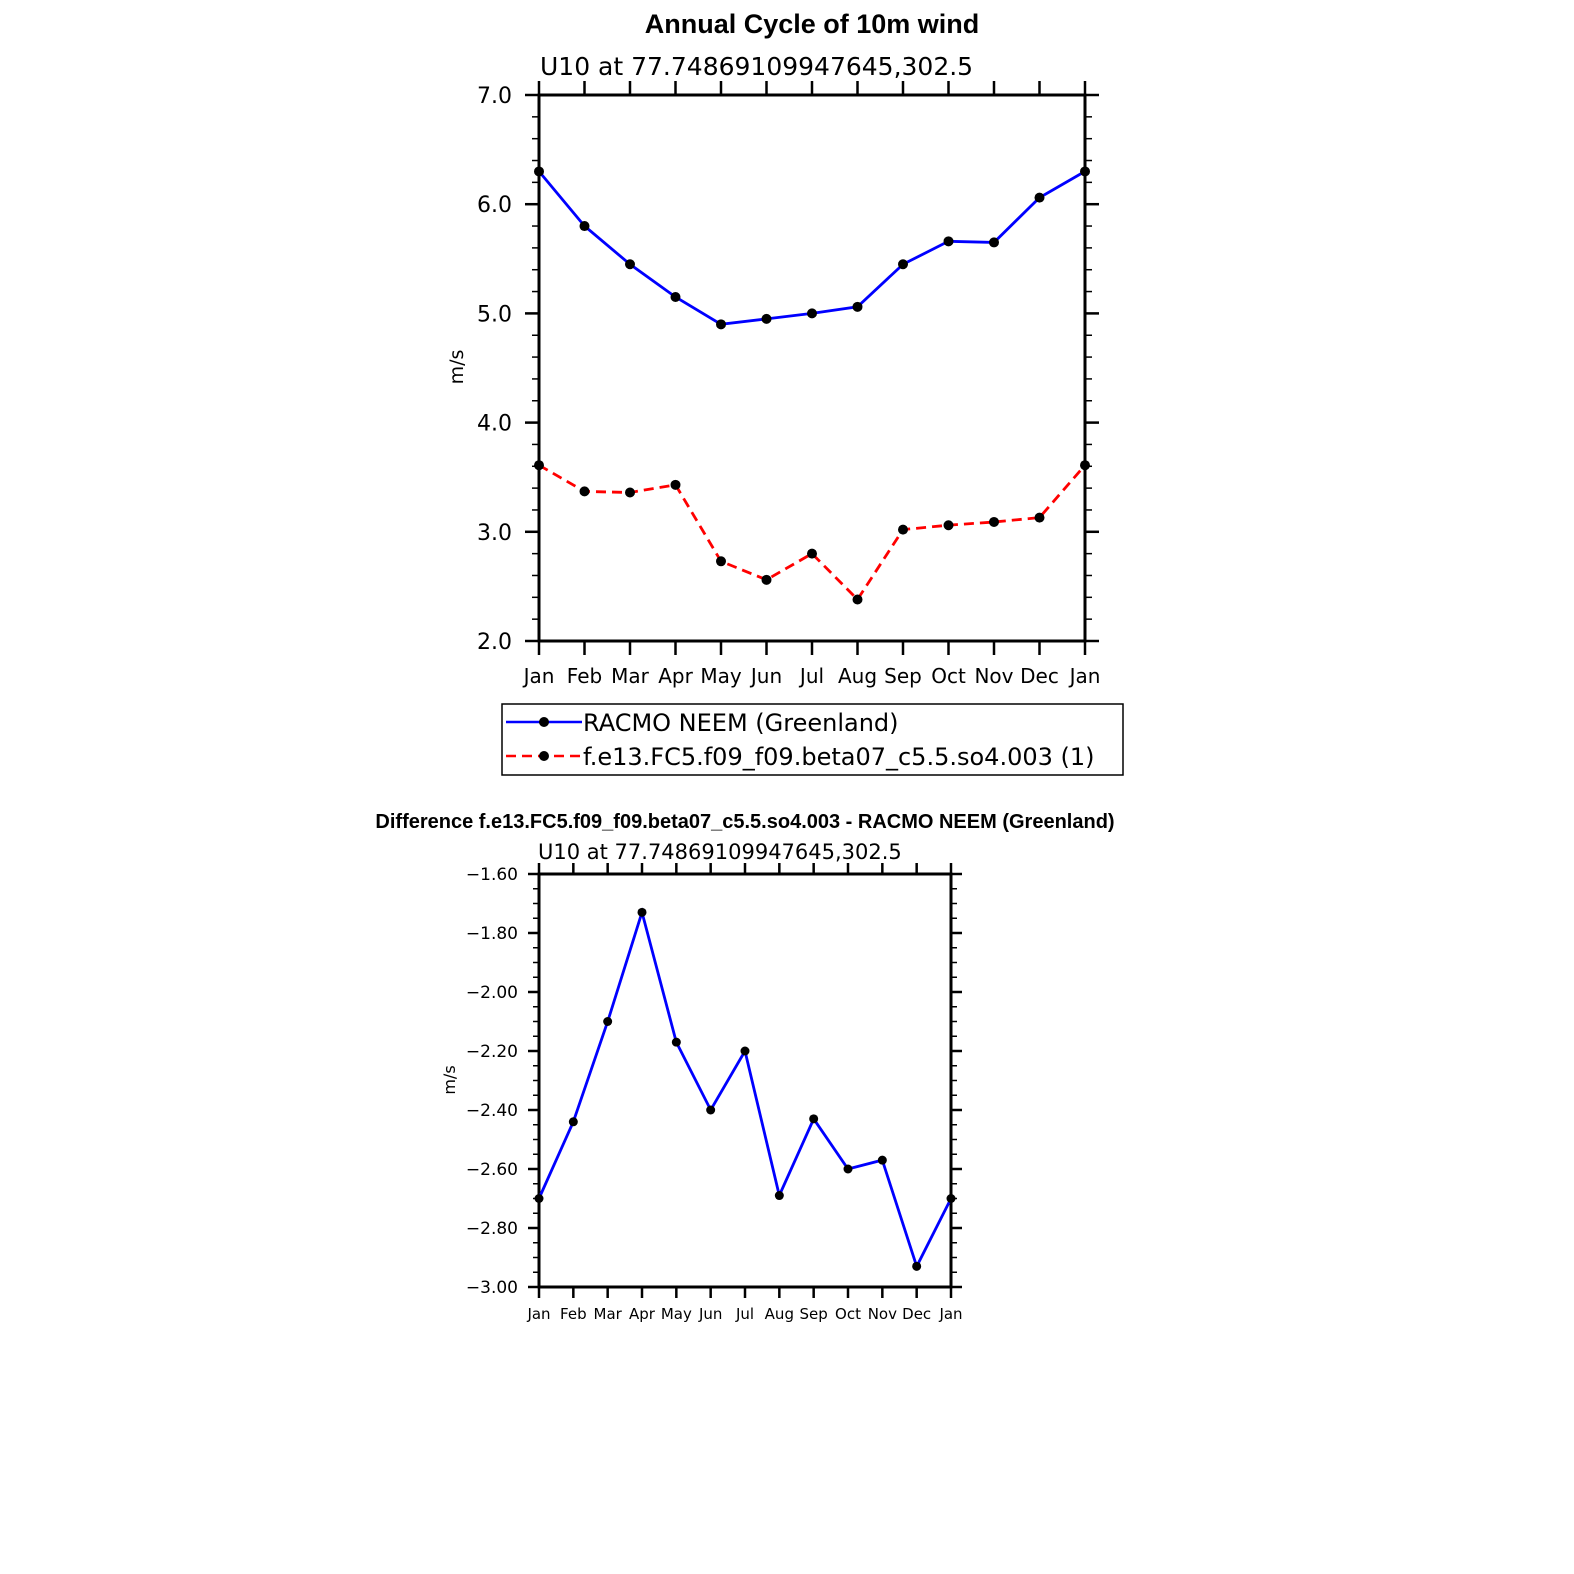 The width and height of the screenshot is (1574, 1574). I want to click on y-tick-label: −2.40, so click(492, 1111).